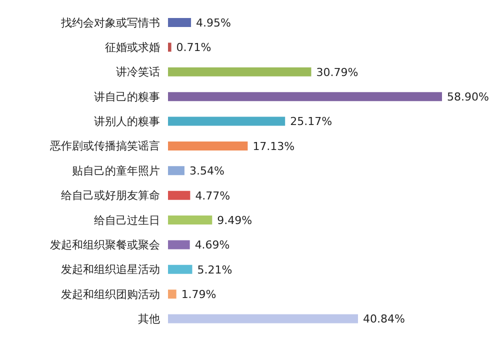 Image resolution: width=500 pixels, height=341 pixels. I want to click on data-label: 17.13%, so click(273, 146).